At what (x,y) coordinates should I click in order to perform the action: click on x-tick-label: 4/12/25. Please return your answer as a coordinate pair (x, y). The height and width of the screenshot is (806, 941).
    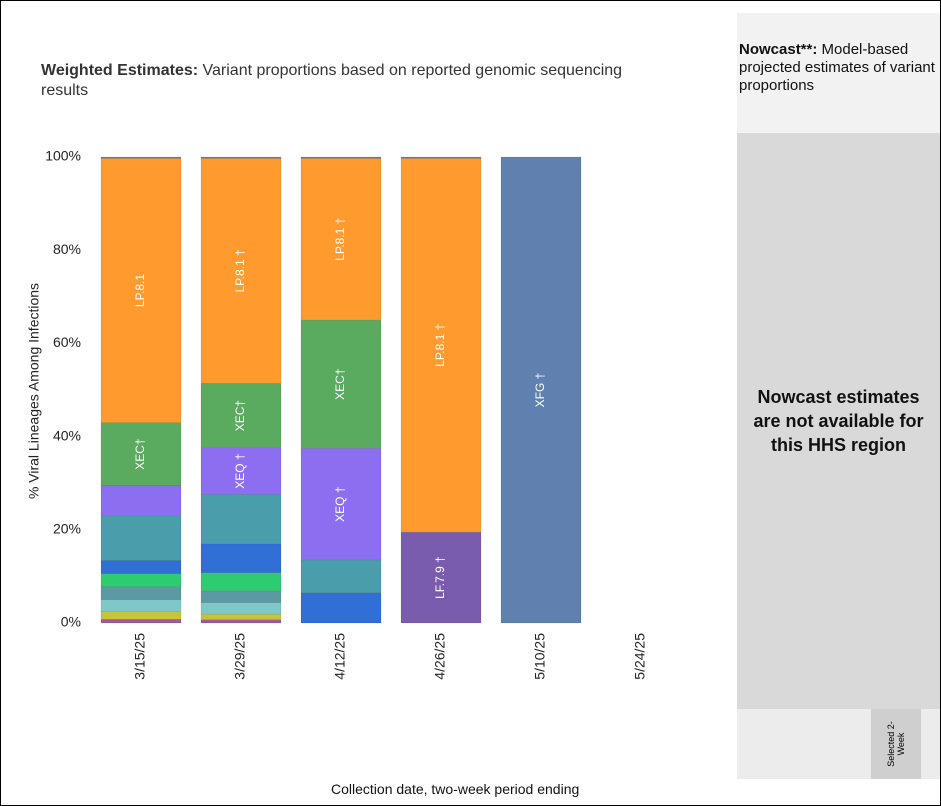
    Looking at the image, I should click on (340, 656).